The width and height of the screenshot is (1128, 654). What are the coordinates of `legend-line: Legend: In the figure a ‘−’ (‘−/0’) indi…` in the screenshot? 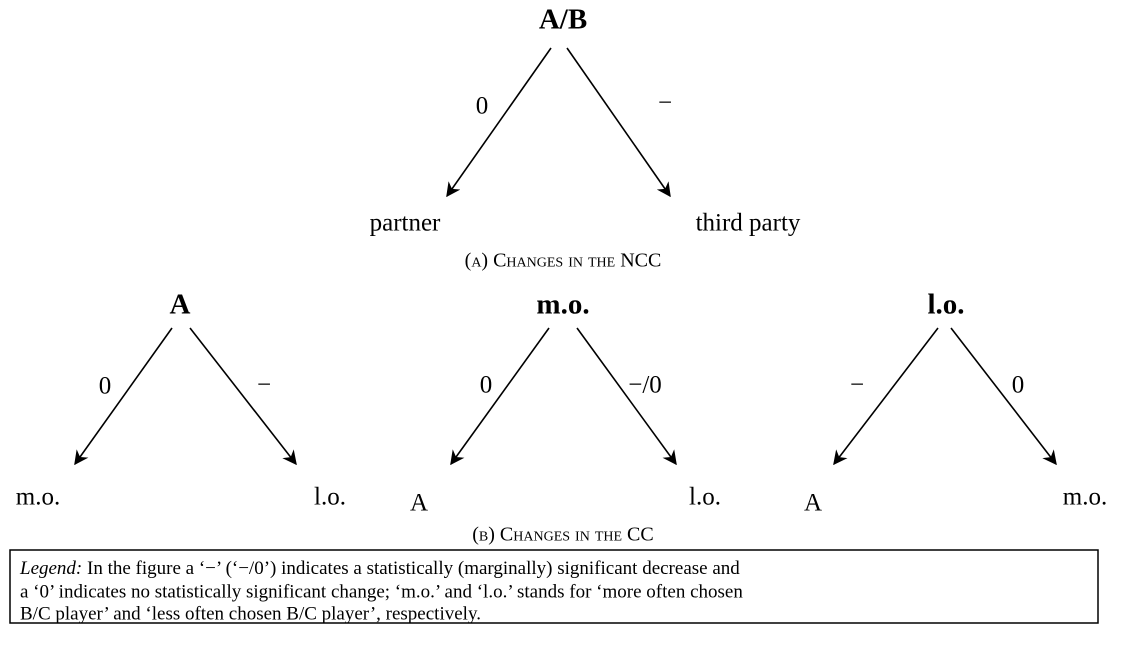 It's located at (379, 568).